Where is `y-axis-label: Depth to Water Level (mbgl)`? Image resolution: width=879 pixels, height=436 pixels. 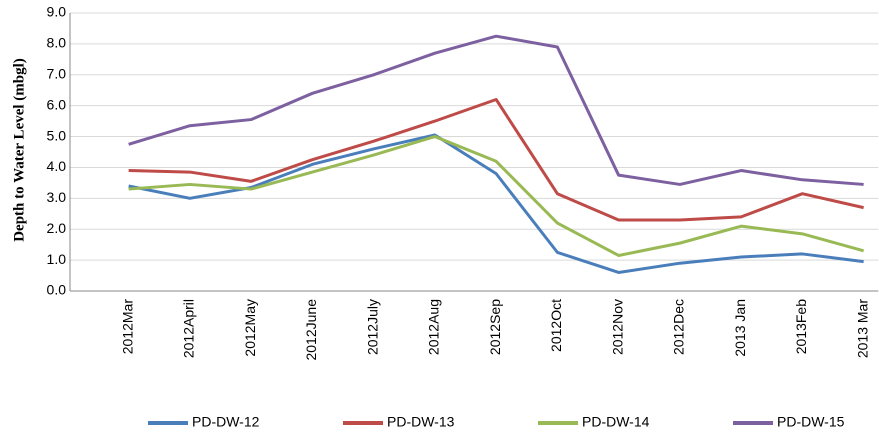 y-axis-label: Depth to Water Level (mbgl) is located at coordinates (19, 150).